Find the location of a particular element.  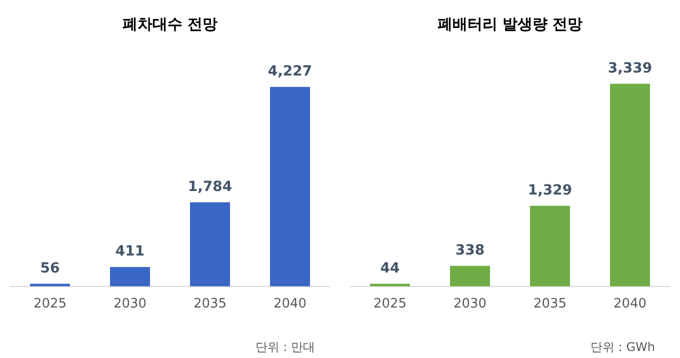

data-label: 4,227 is located at coordinates (290, 72).